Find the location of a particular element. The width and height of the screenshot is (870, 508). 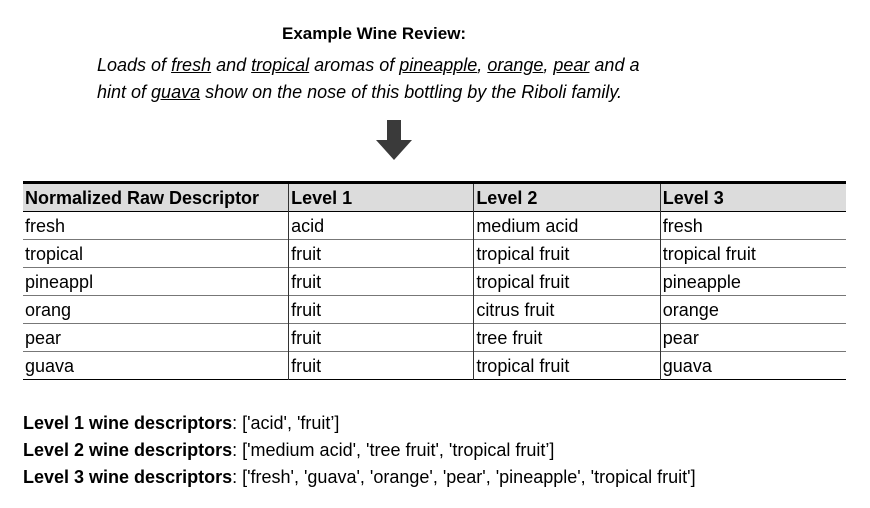

table-cell: tropical is located at coordinates (54, 253).